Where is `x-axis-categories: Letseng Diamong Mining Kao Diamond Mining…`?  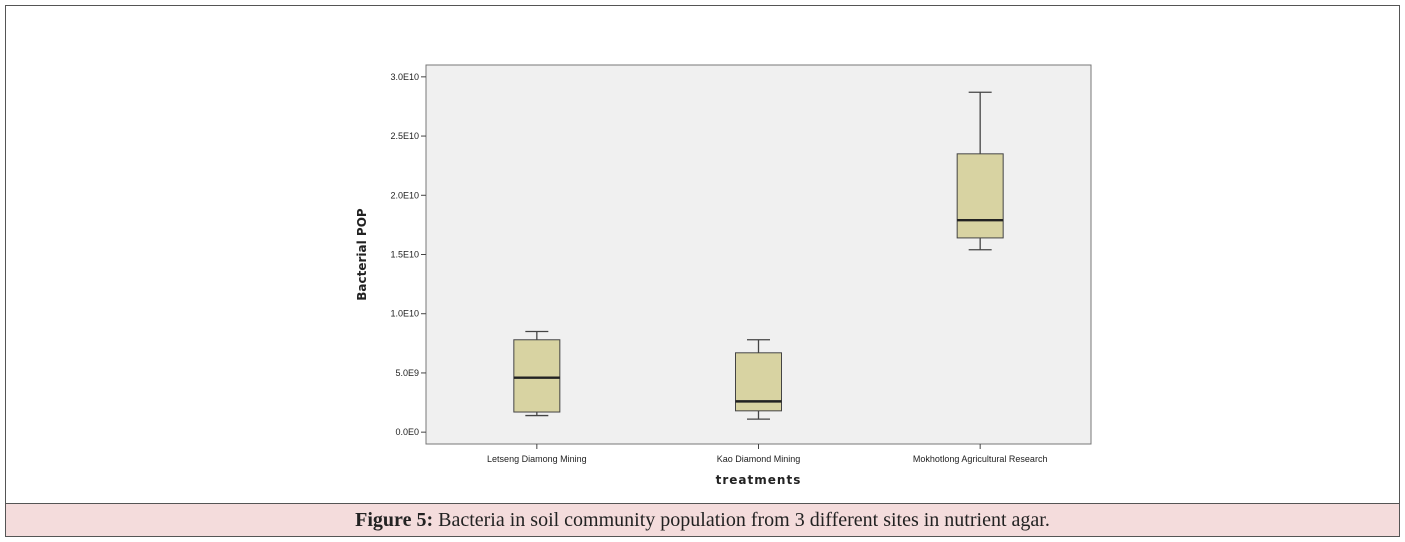
x-axis-categories: Letseng Diamong Mining Kao Diamond Mining… is located at coordinates (767, 454).